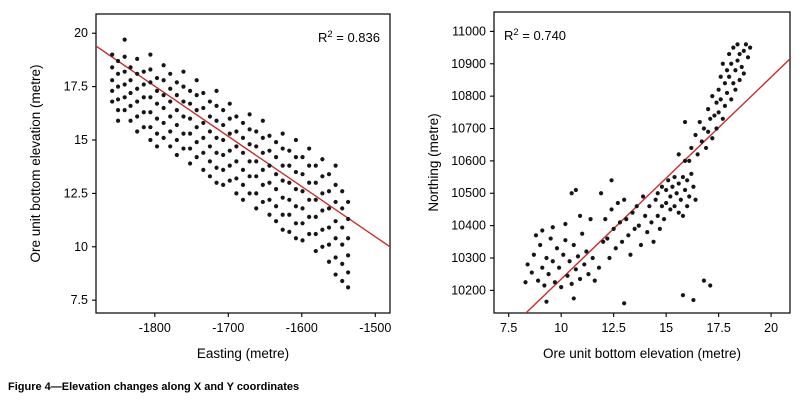 The height and width of the screenshot is (404, 810). I want to click on svg-text: -1700, so click(228, 328).